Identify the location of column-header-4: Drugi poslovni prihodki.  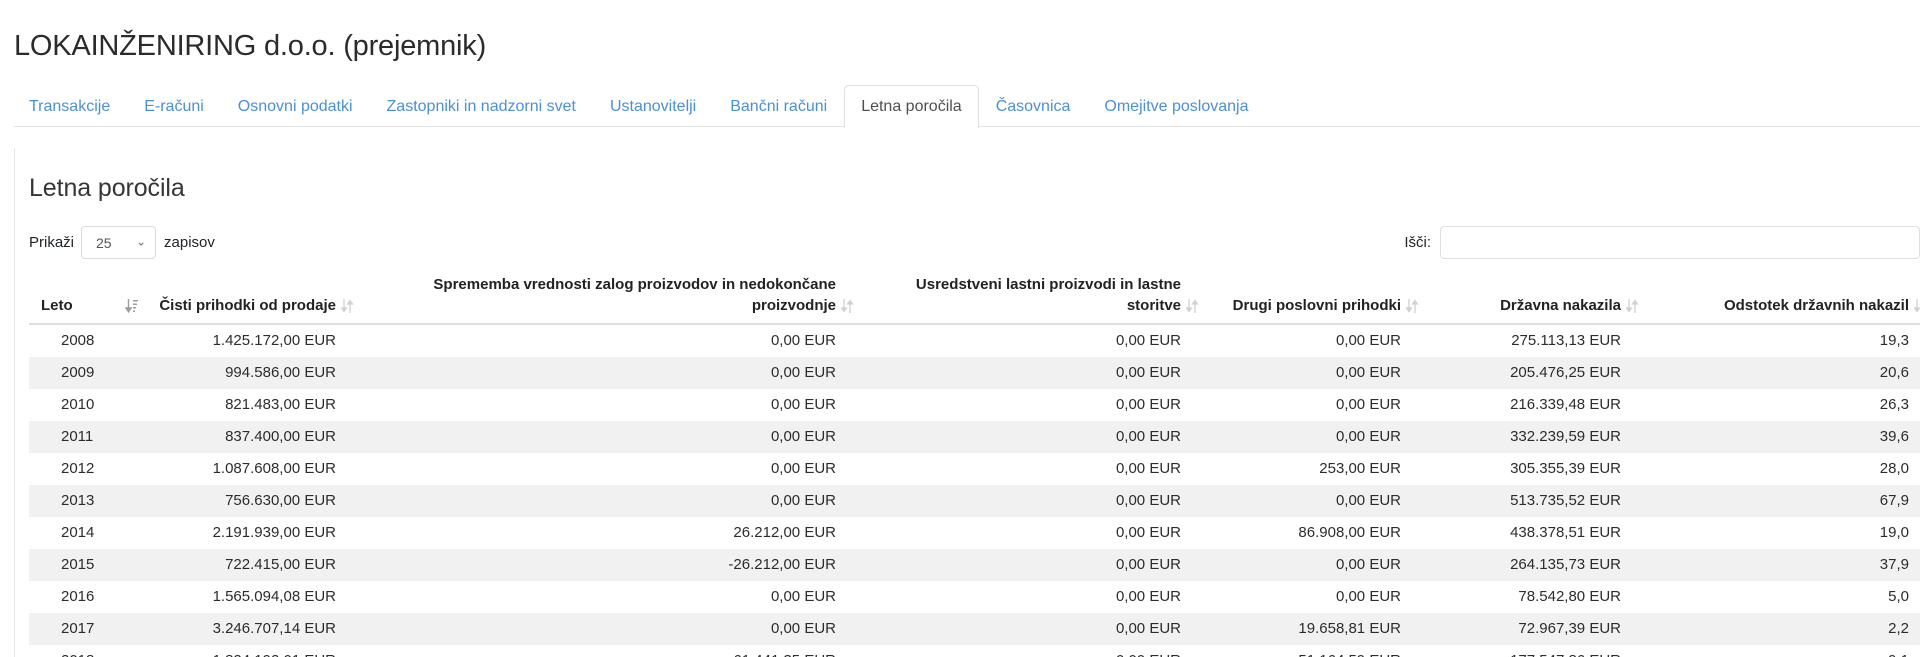
(1317, 297).